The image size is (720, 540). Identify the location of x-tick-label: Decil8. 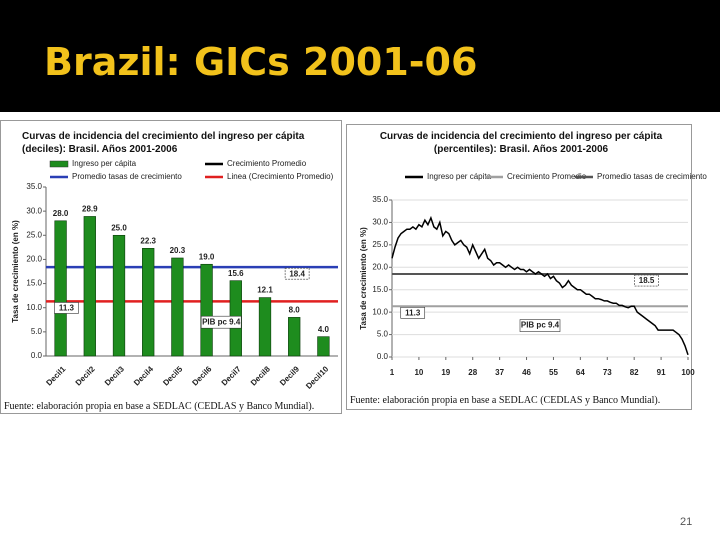
(260, 375).